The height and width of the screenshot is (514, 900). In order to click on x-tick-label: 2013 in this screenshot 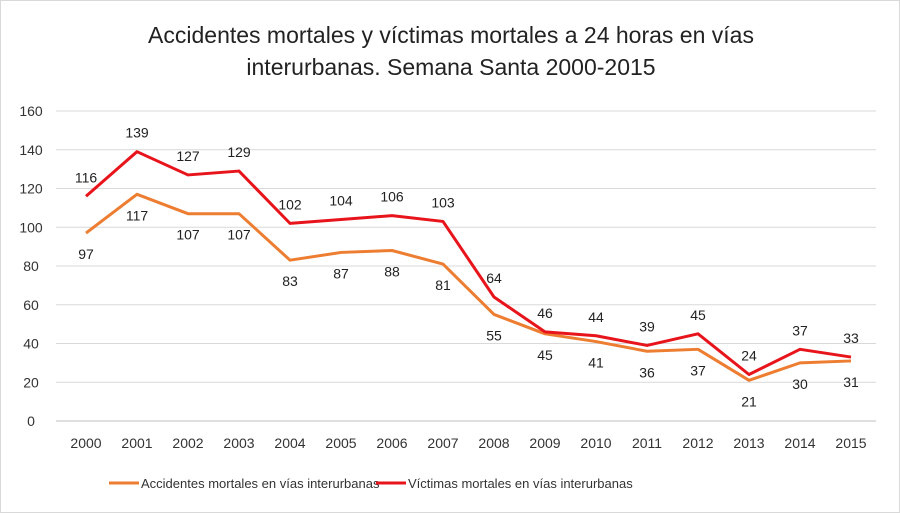, I will do `click(748, 443)`.